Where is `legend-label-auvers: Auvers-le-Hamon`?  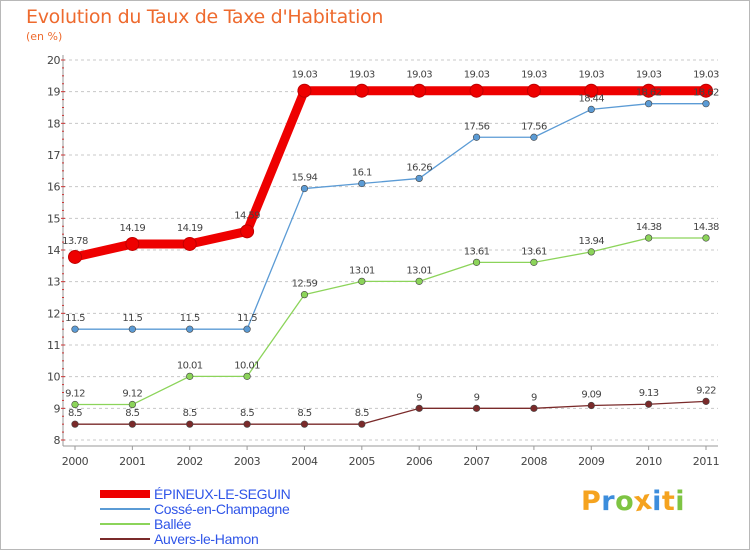
legend-label-auvers: Auvers-le-Hamon is located at coordinates (206, 539).